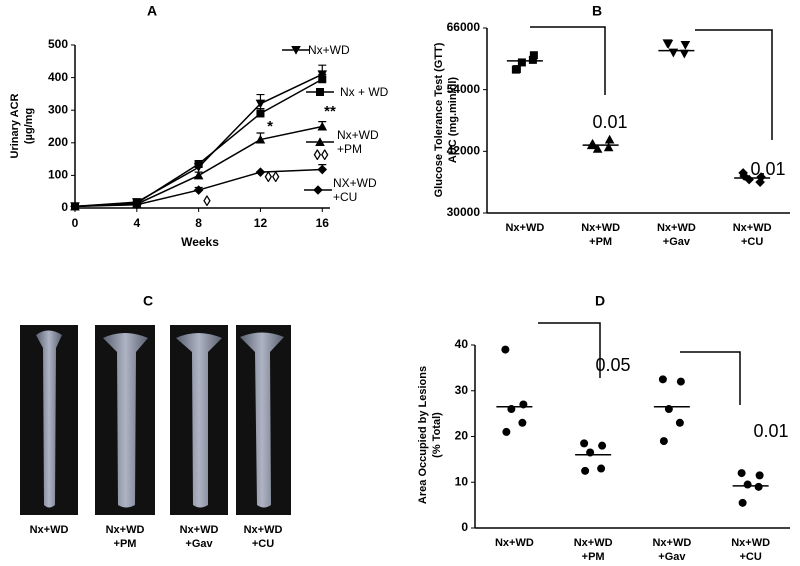  What do you see at coordinates (462, 390) in the screenshot?
I see `y-tick-label: 30` at bounding box center [462, 390].